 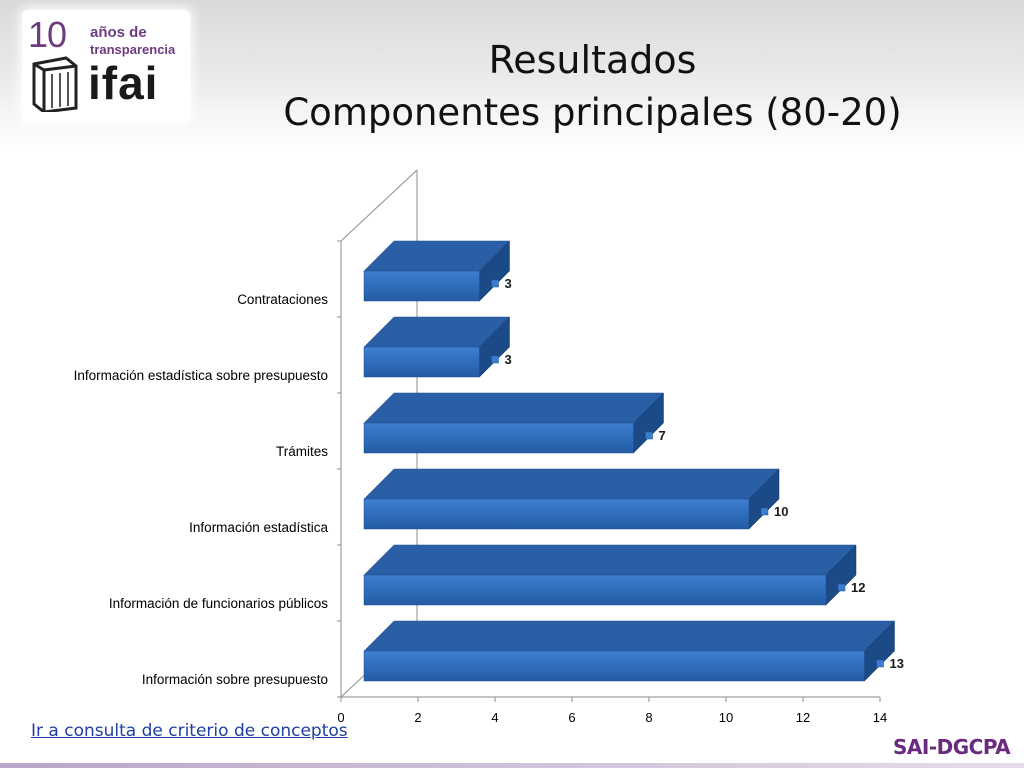 What do you see at coordinates (302, 451) in the screenshot?
I see `category-label: Trámites` at bounding box center [302, 451].